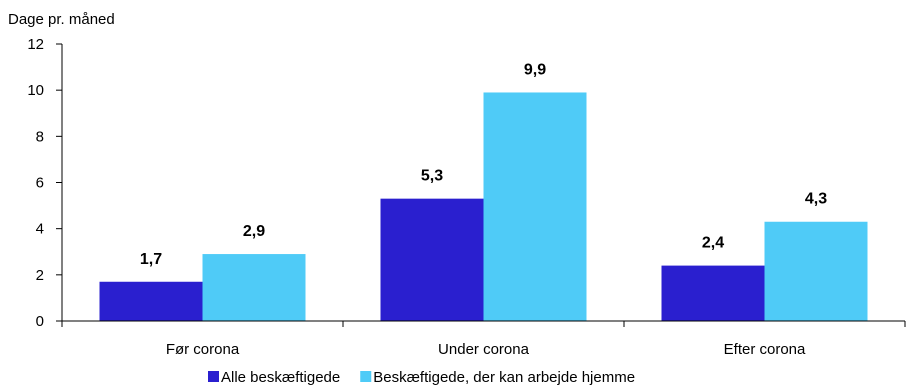 This screenshot has width=907, height=389. I want to click on x-axis: Før corona Under corona Efter corona, so click(483, 339).